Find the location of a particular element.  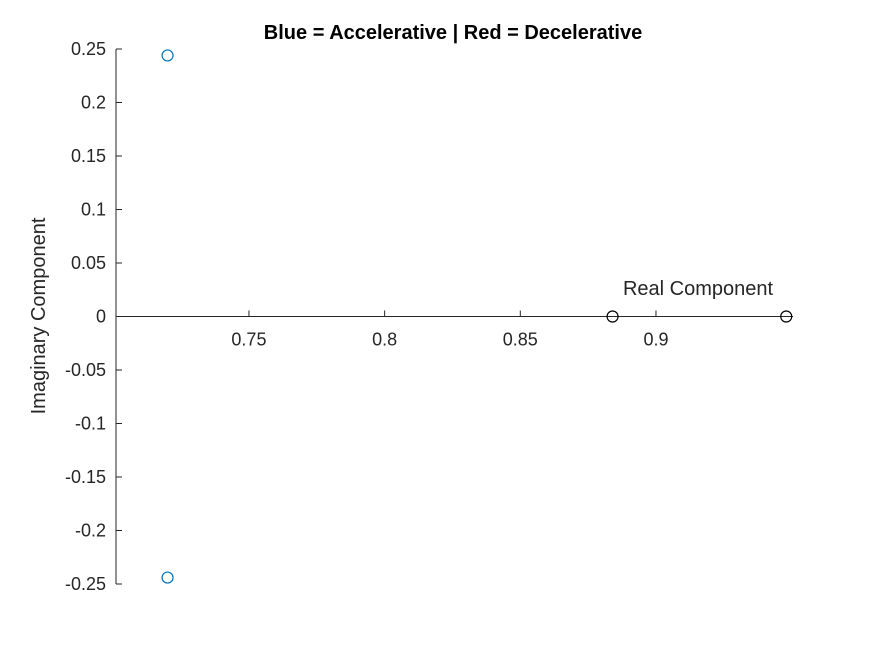

y-tick-label: -0.05 is located at coordinates (85, 370).